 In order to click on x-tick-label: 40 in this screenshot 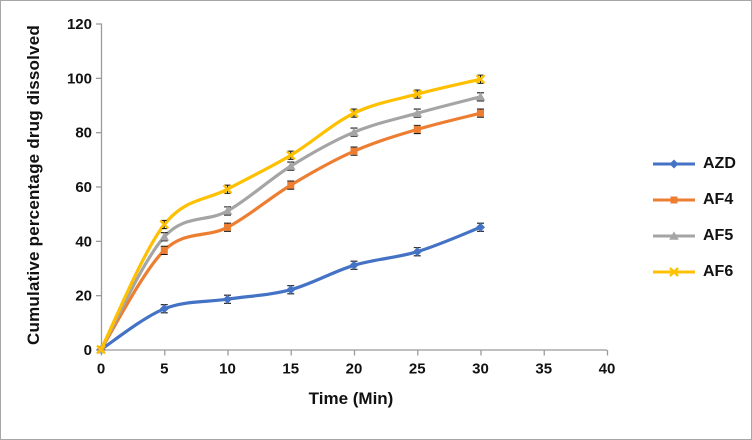, I will do `click(607, 369)`.